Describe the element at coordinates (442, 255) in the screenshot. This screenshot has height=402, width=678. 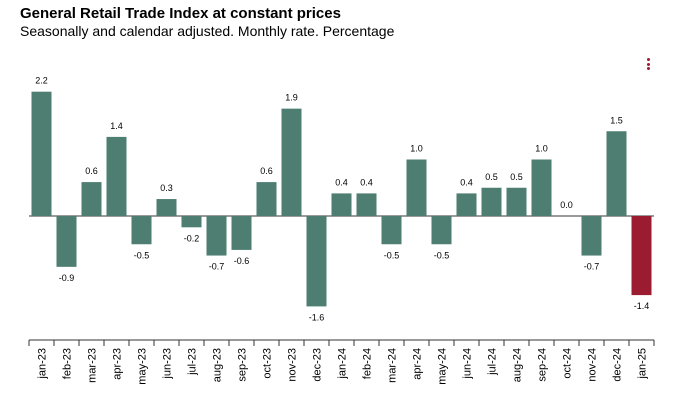
I see `data-label-may-24: -0.5` at that location.